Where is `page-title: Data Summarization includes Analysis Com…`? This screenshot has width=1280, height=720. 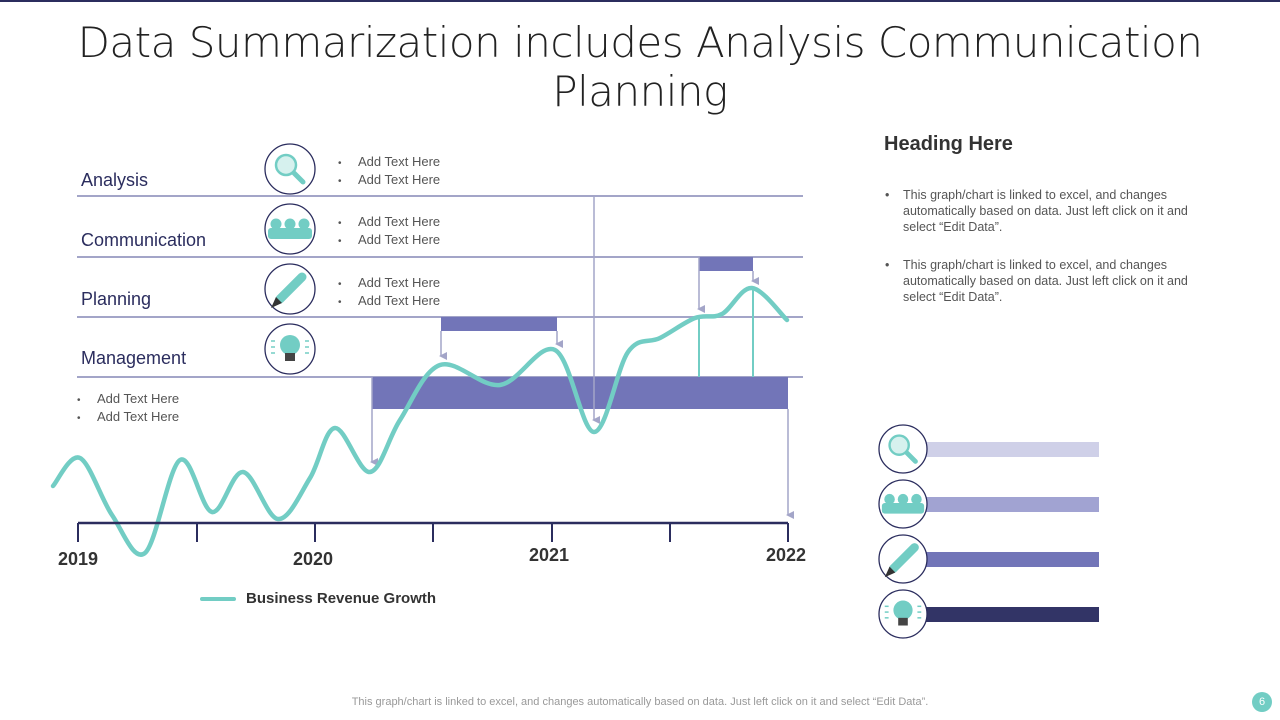 page-title: Data Summarization includes Analysis Com… is located at coordinates (640, 67).